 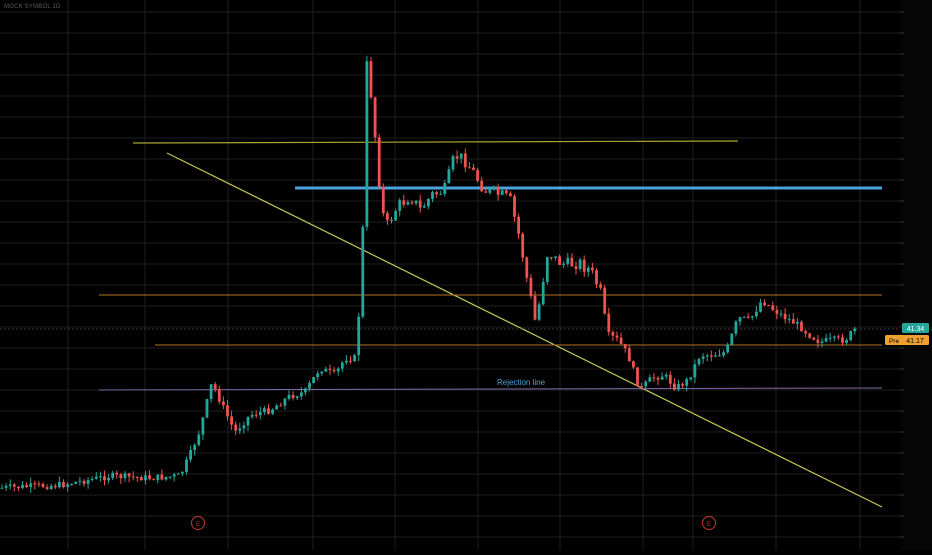 I want to click on rejection-line-label: Rejection line, so click(x=521, y=382).